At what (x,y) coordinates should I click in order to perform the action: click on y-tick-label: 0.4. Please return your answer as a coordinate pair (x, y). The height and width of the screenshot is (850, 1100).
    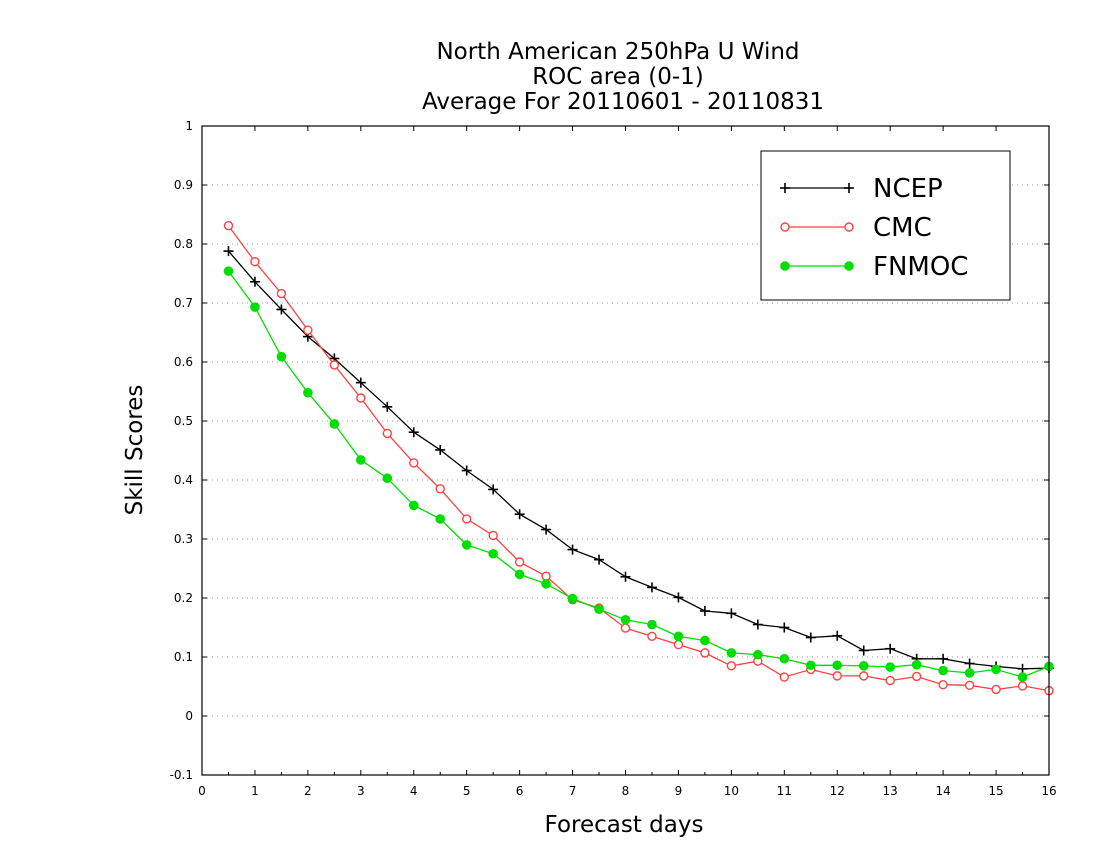
    Looking at the image, I should click on (183, 480).